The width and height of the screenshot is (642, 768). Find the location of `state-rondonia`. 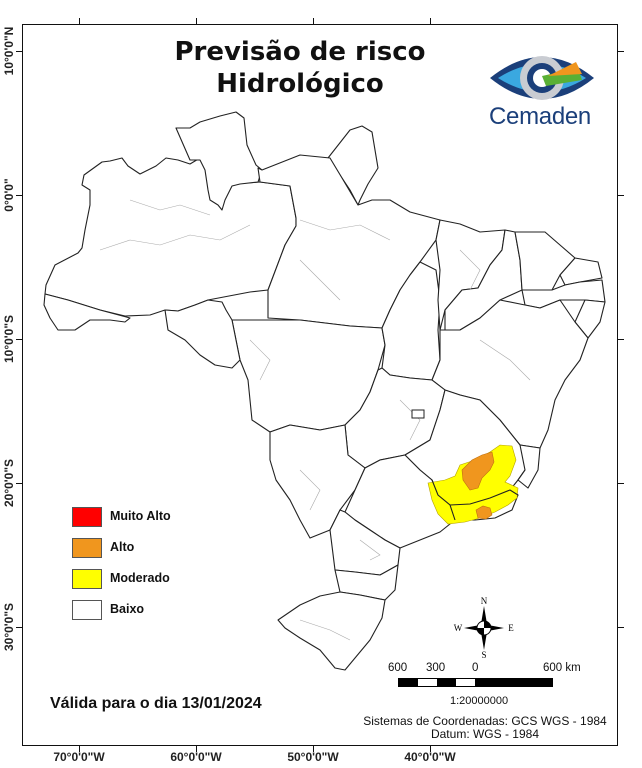

state-rondonia is located at coordinates (202, 334).